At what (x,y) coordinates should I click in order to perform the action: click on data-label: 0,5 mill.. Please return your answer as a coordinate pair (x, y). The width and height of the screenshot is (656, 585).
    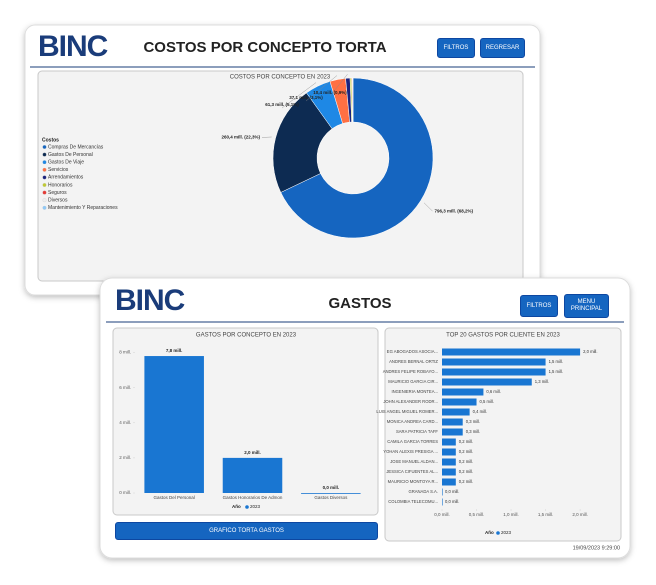
    Looking at the image, I should click on (487, 401).